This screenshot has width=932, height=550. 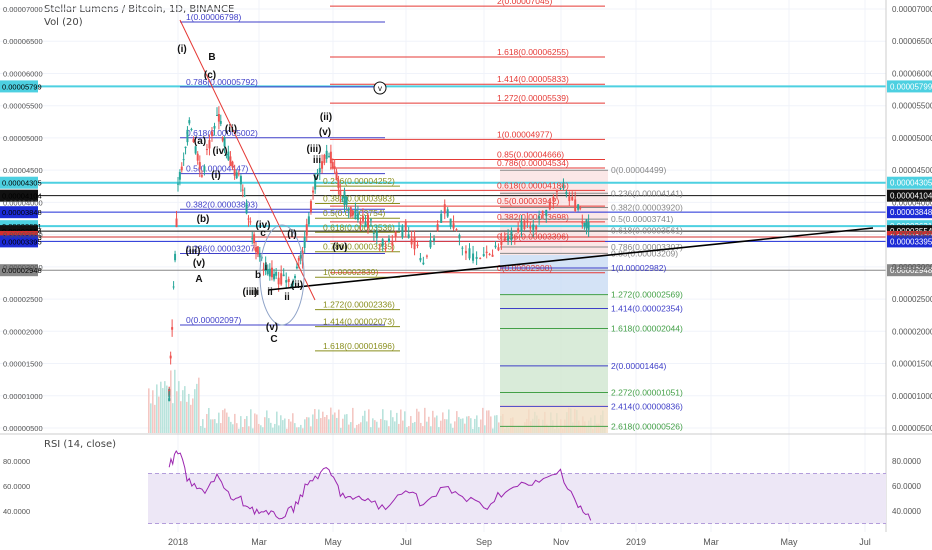 What do you see at coordinates (912, 235) in the screenshot?
I see `y-tick-label: 0.00003500` at bounding box center [912, 235].